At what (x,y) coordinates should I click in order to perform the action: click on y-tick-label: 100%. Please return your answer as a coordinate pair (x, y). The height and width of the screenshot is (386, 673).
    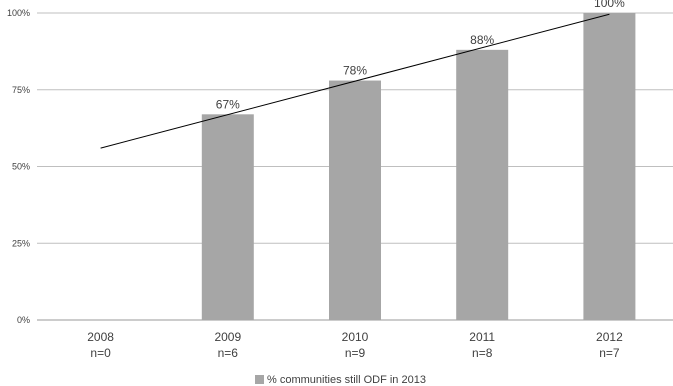
    Looking at the image, I should click on (18, 13).